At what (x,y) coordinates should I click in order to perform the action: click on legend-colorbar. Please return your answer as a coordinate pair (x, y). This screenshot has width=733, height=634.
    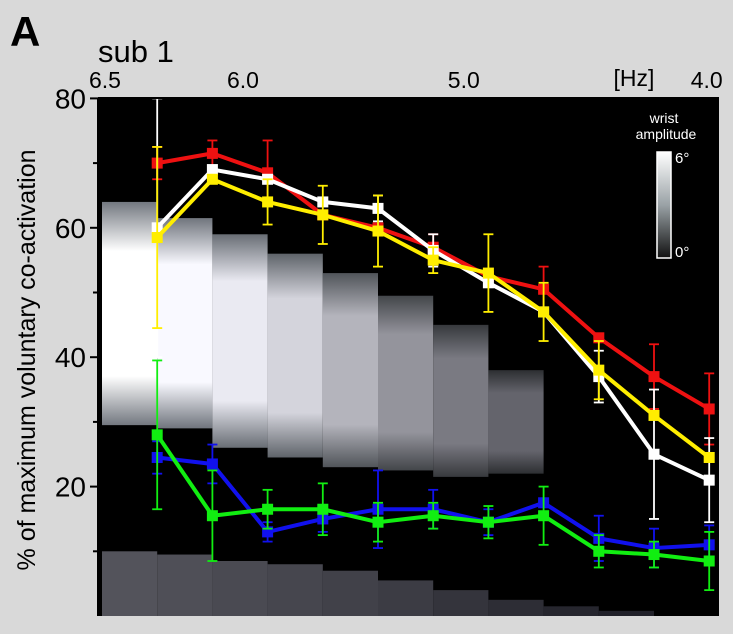
    Looking at the image, I should click on (664, 205).